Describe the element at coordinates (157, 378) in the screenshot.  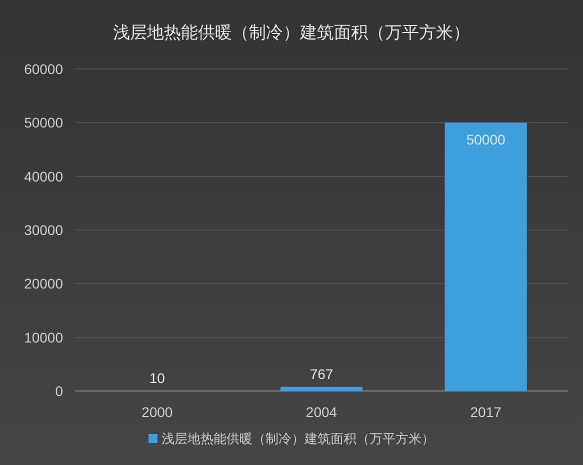
I see `data-label: 10` at that location.